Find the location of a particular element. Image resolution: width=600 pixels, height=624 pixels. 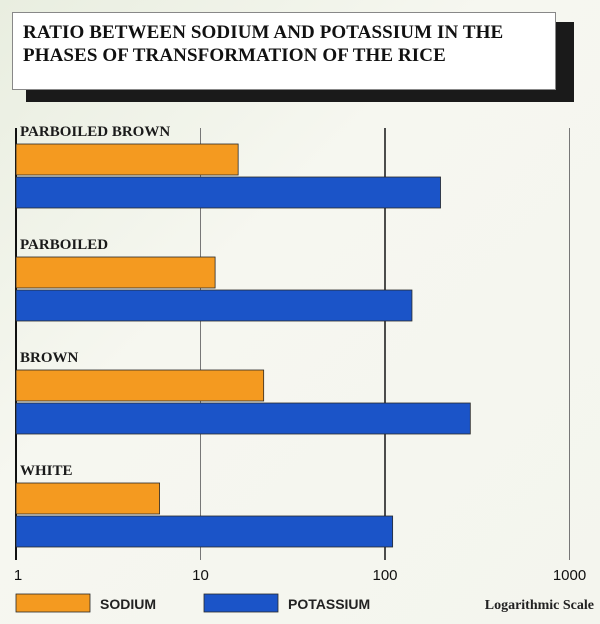

bar-sodium-parboiled-brown is located at coordinates (127, 159).